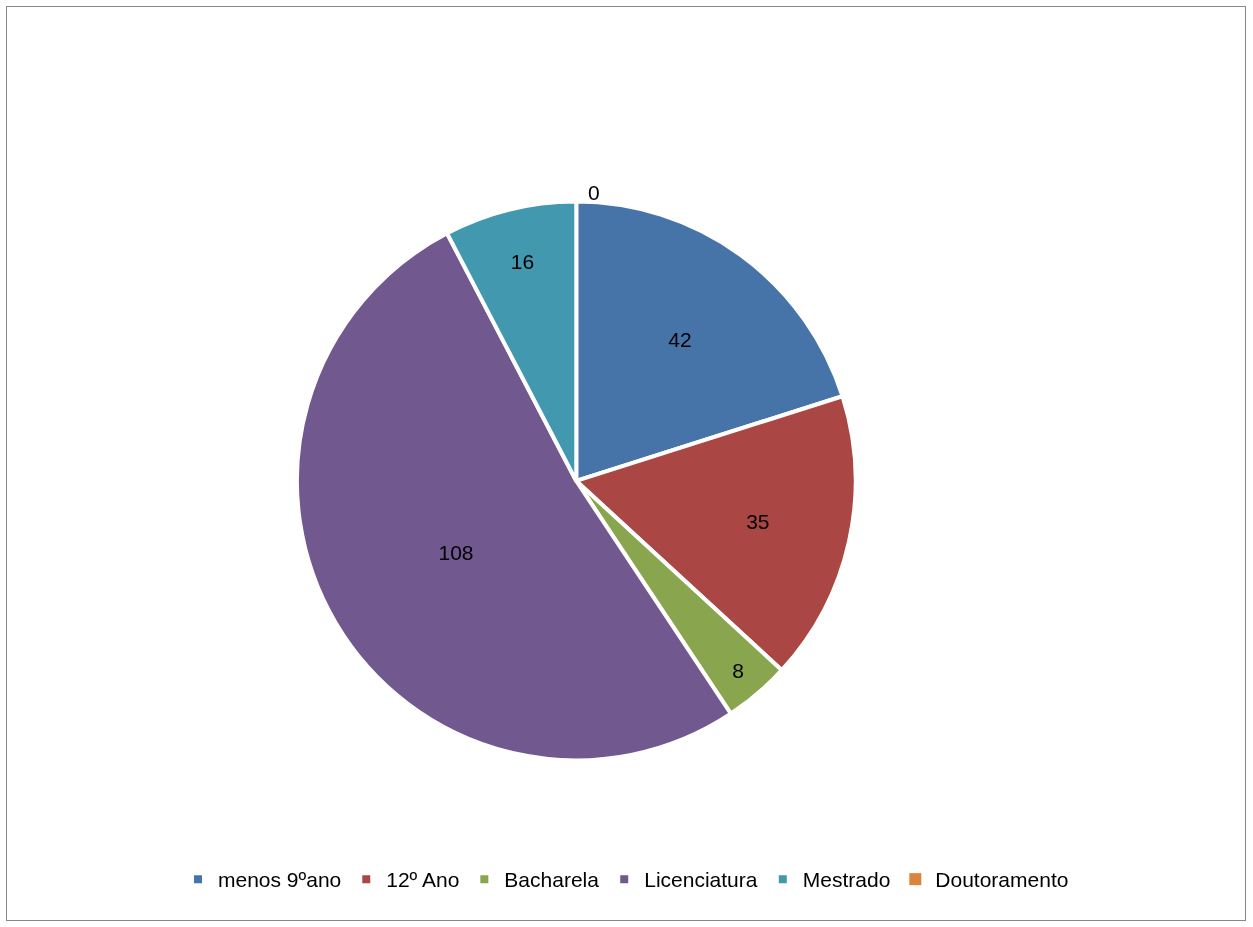 This screenshot has width=1253, height=927. Describe the element at coordinates (846, 880) in the screenshot. I see `legend-label: Mestrado` at that location.